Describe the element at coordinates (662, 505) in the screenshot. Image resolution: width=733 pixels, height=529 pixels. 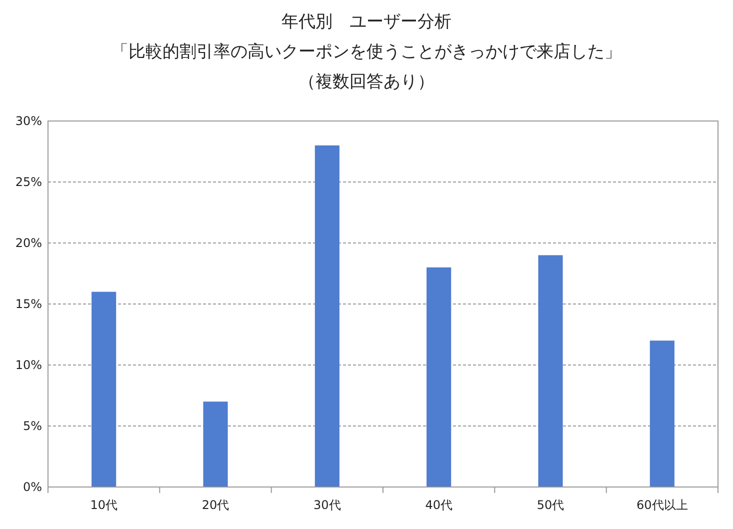
I see `x-tick-label: 60代以上` at that location.